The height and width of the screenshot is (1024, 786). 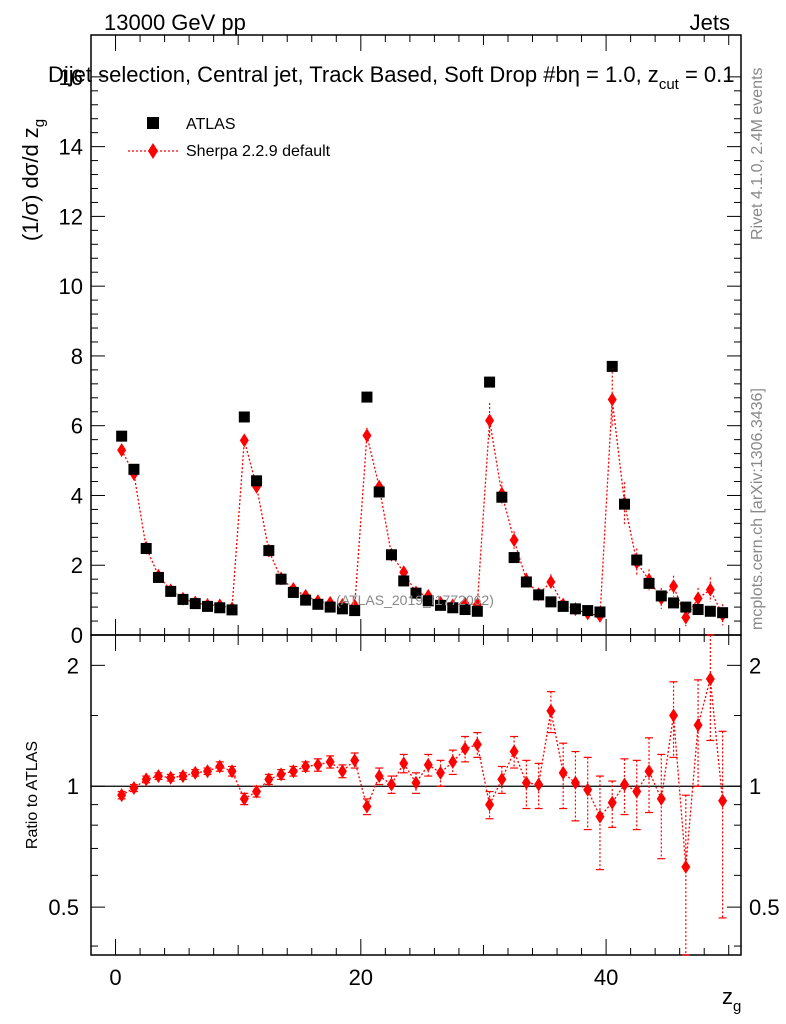 What do you see at coordinates (175, 22) in the screenshot?
I see `energy-label: 13000 GeV pp` at bounding box center [175, 22].